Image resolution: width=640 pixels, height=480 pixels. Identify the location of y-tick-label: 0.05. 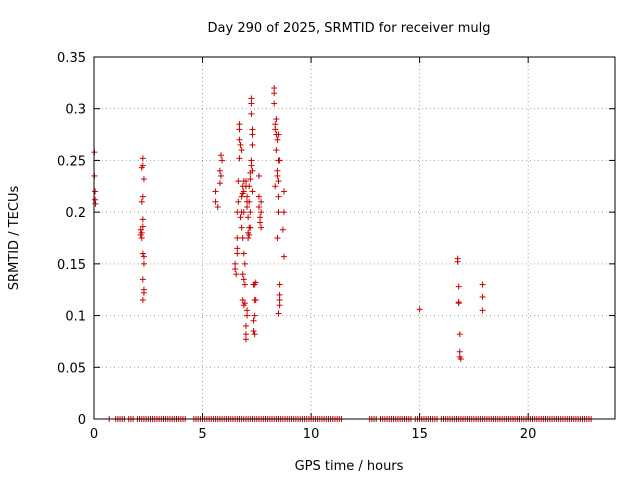
(71, 368).